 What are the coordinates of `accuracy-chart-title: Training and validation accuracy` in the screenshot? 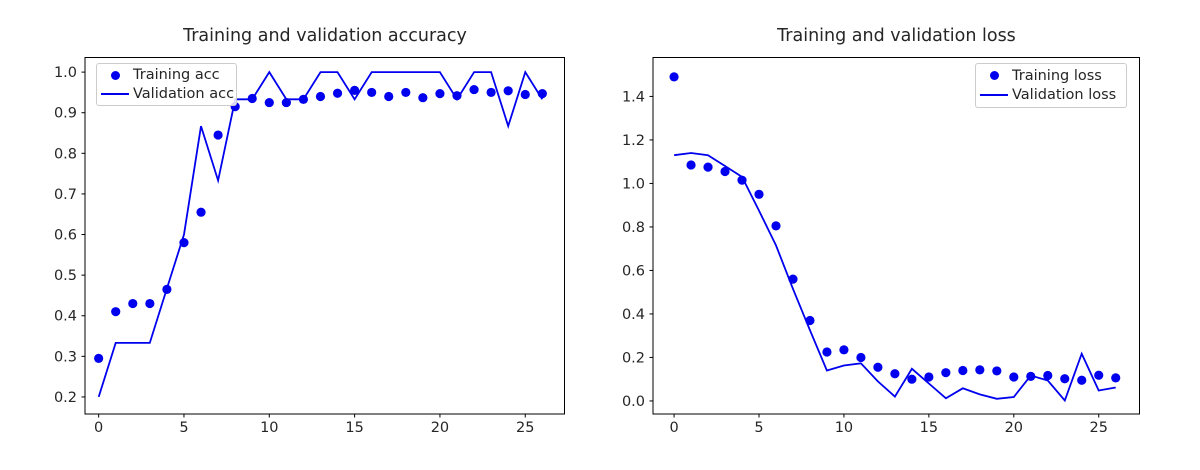 It's located at (325, 36).